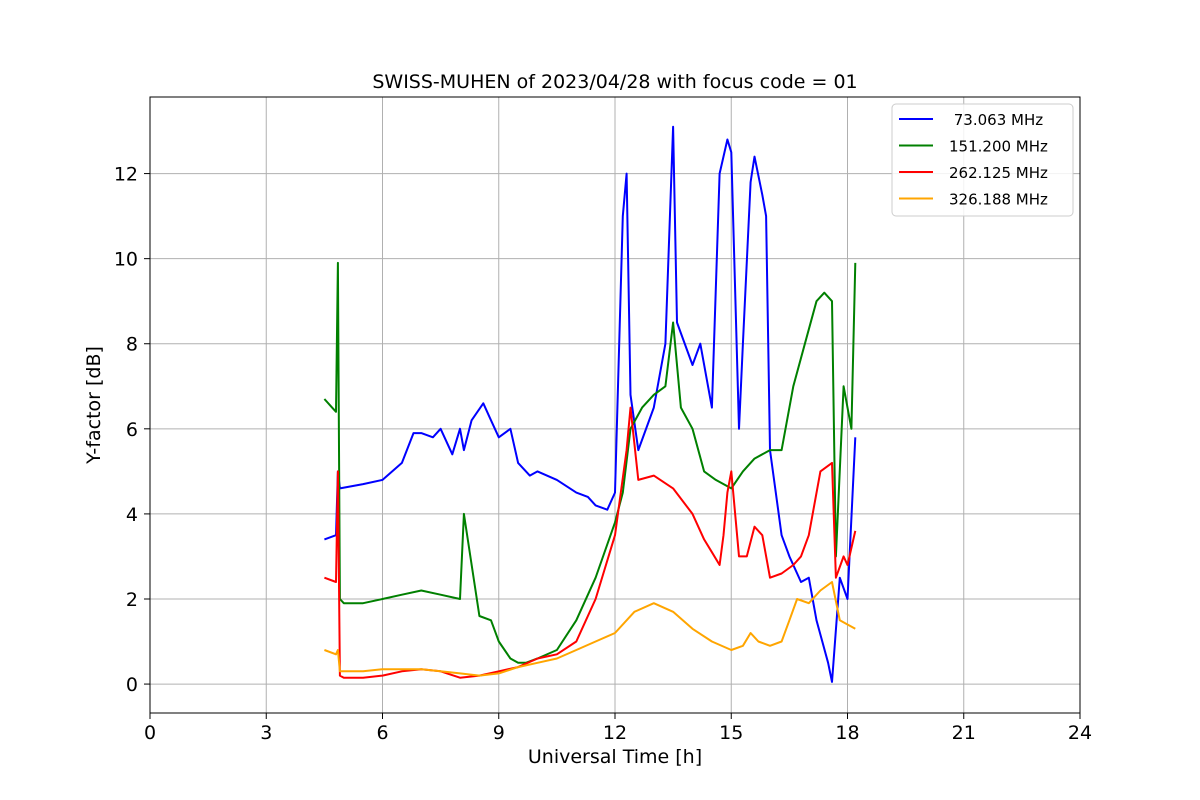 This screenshot has height=800, width=1200. What do you see at coordinates (94, 405) in the screenshot?
I see `y-axis-label: Y-factor [dB]` at bounding box center [94, 405].